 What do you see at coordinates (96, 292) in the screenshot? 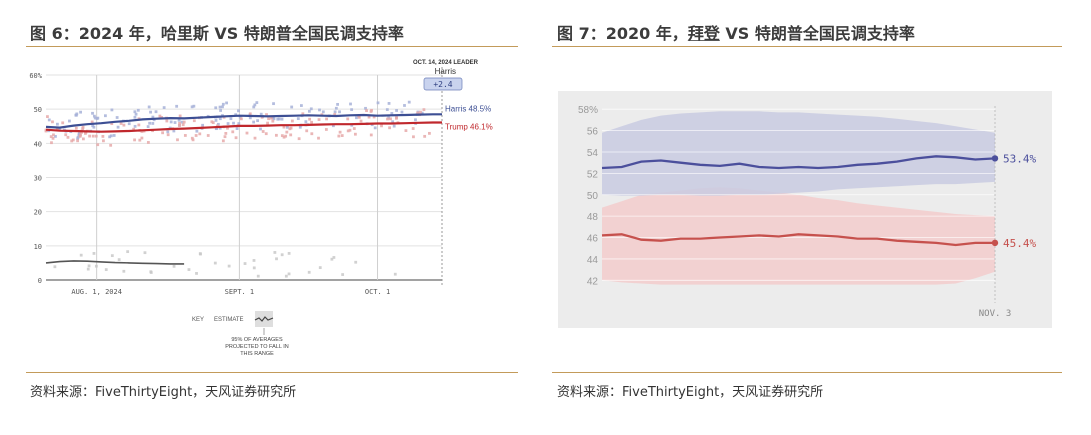
I see `left-x-tick-label: AUG. 1, 2024` at bounding box center [96, 292].